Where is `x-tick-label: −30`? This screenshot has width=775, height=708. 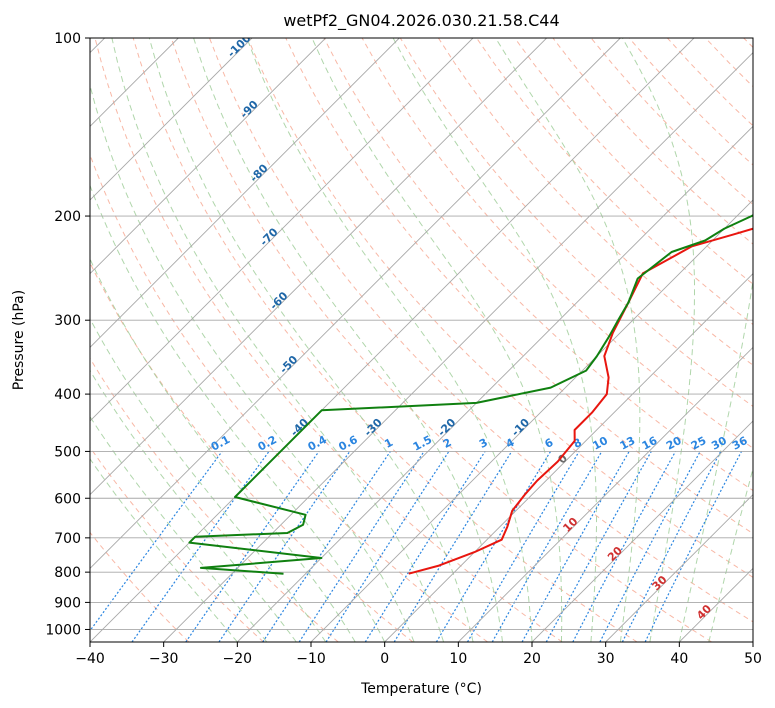 x-tick-label: −30 is located at coordinates (164, 659).